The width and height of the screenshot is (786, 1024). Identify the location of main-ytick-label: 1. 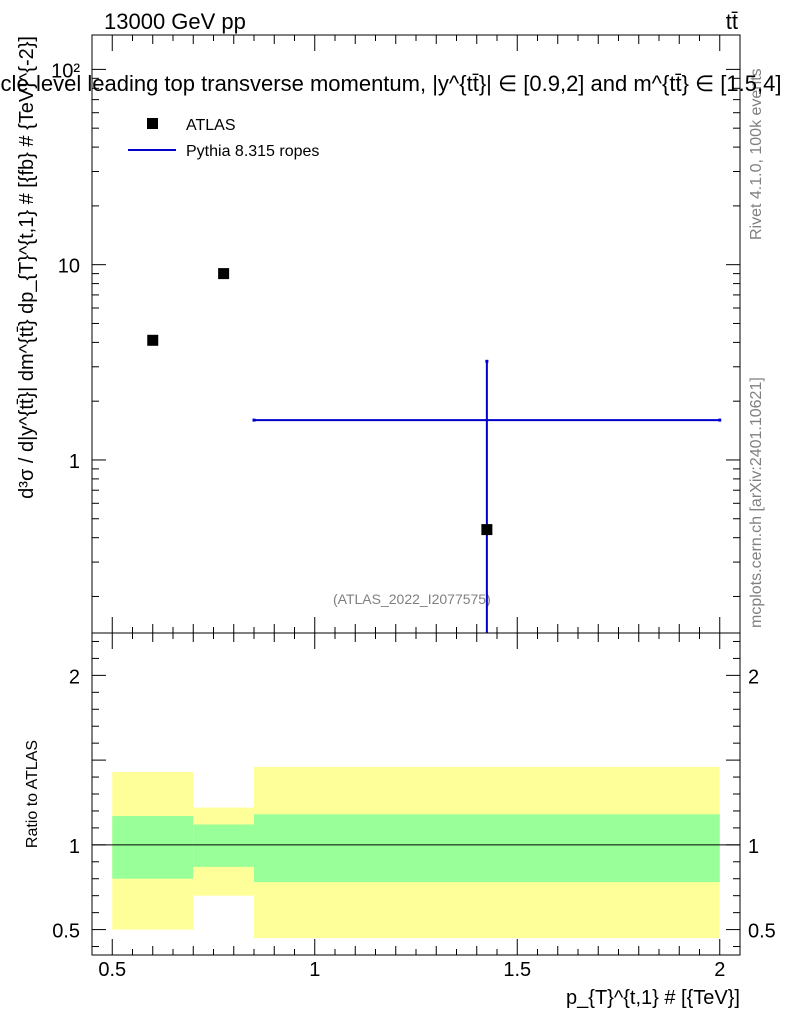
(74, 462).